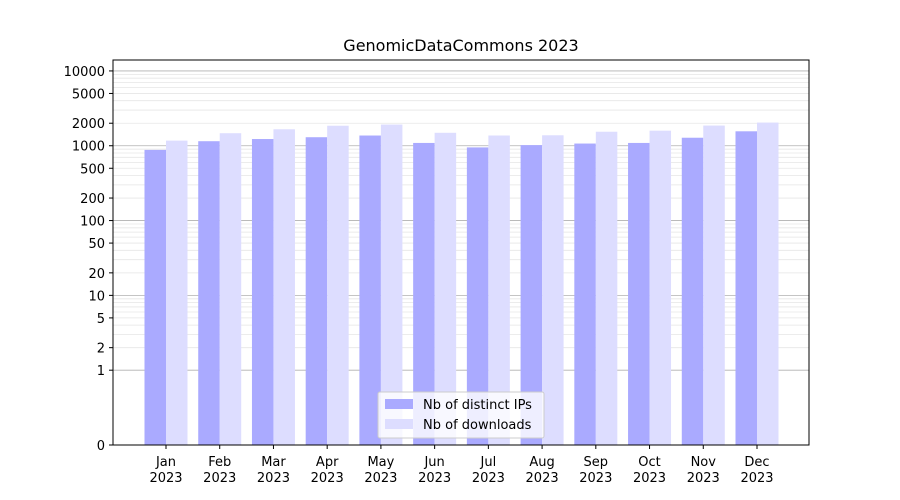 The image size is (900, 500). I want to click on legend-swatch-downloads, so click(399, 424).